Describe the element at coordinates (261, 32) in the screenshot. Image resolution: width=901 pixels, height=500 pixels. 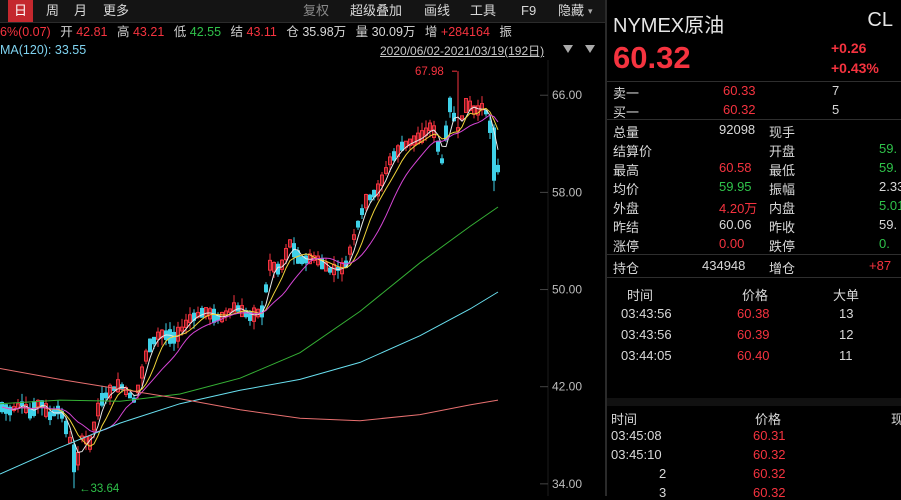
I see `close-value: 43.11` at that location.